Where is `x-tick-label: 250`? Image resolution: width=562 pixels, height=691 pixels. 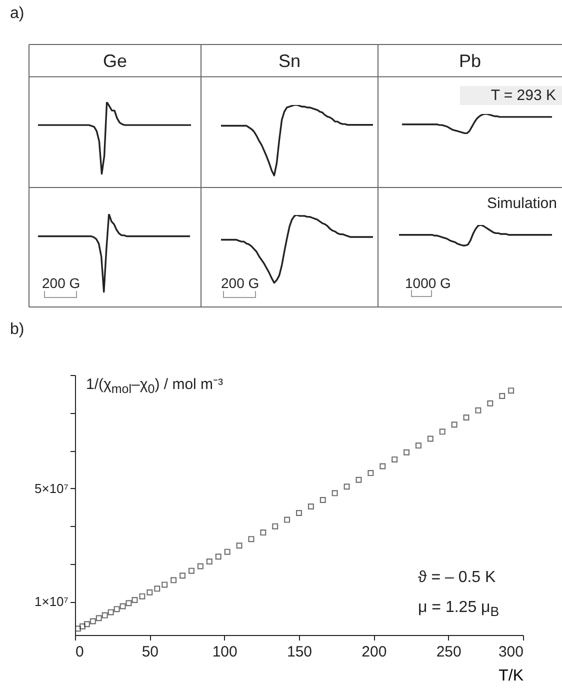
x-tick-label: 250 is located at coordinates (449, 652).